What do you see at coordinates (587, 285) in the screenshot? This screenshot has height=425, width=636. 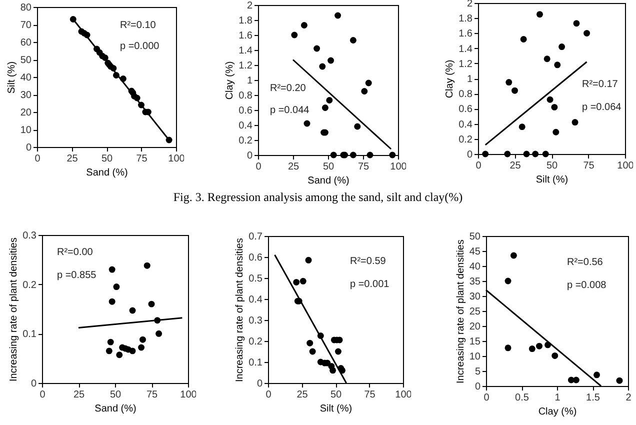 I see `annotation: p =0.008` at bounding box center [587, 285].